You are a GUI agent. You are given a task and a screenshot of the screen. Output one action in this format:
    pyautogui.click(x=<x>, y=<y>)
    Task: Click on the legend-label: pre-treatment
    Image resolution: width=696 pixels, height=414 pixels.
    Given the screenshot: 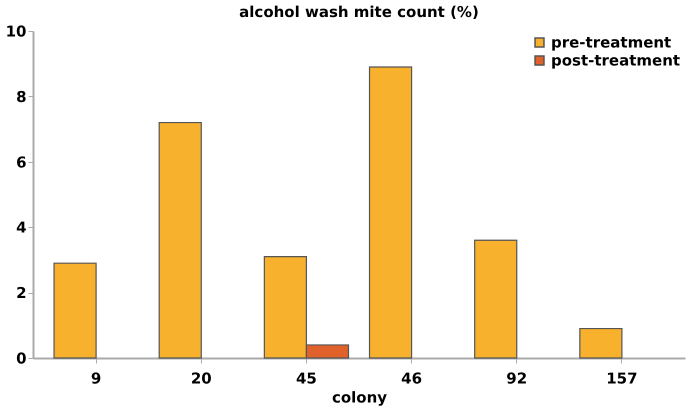 What is the action you would take?
    pyautogui.click(x=611, y=43)
    